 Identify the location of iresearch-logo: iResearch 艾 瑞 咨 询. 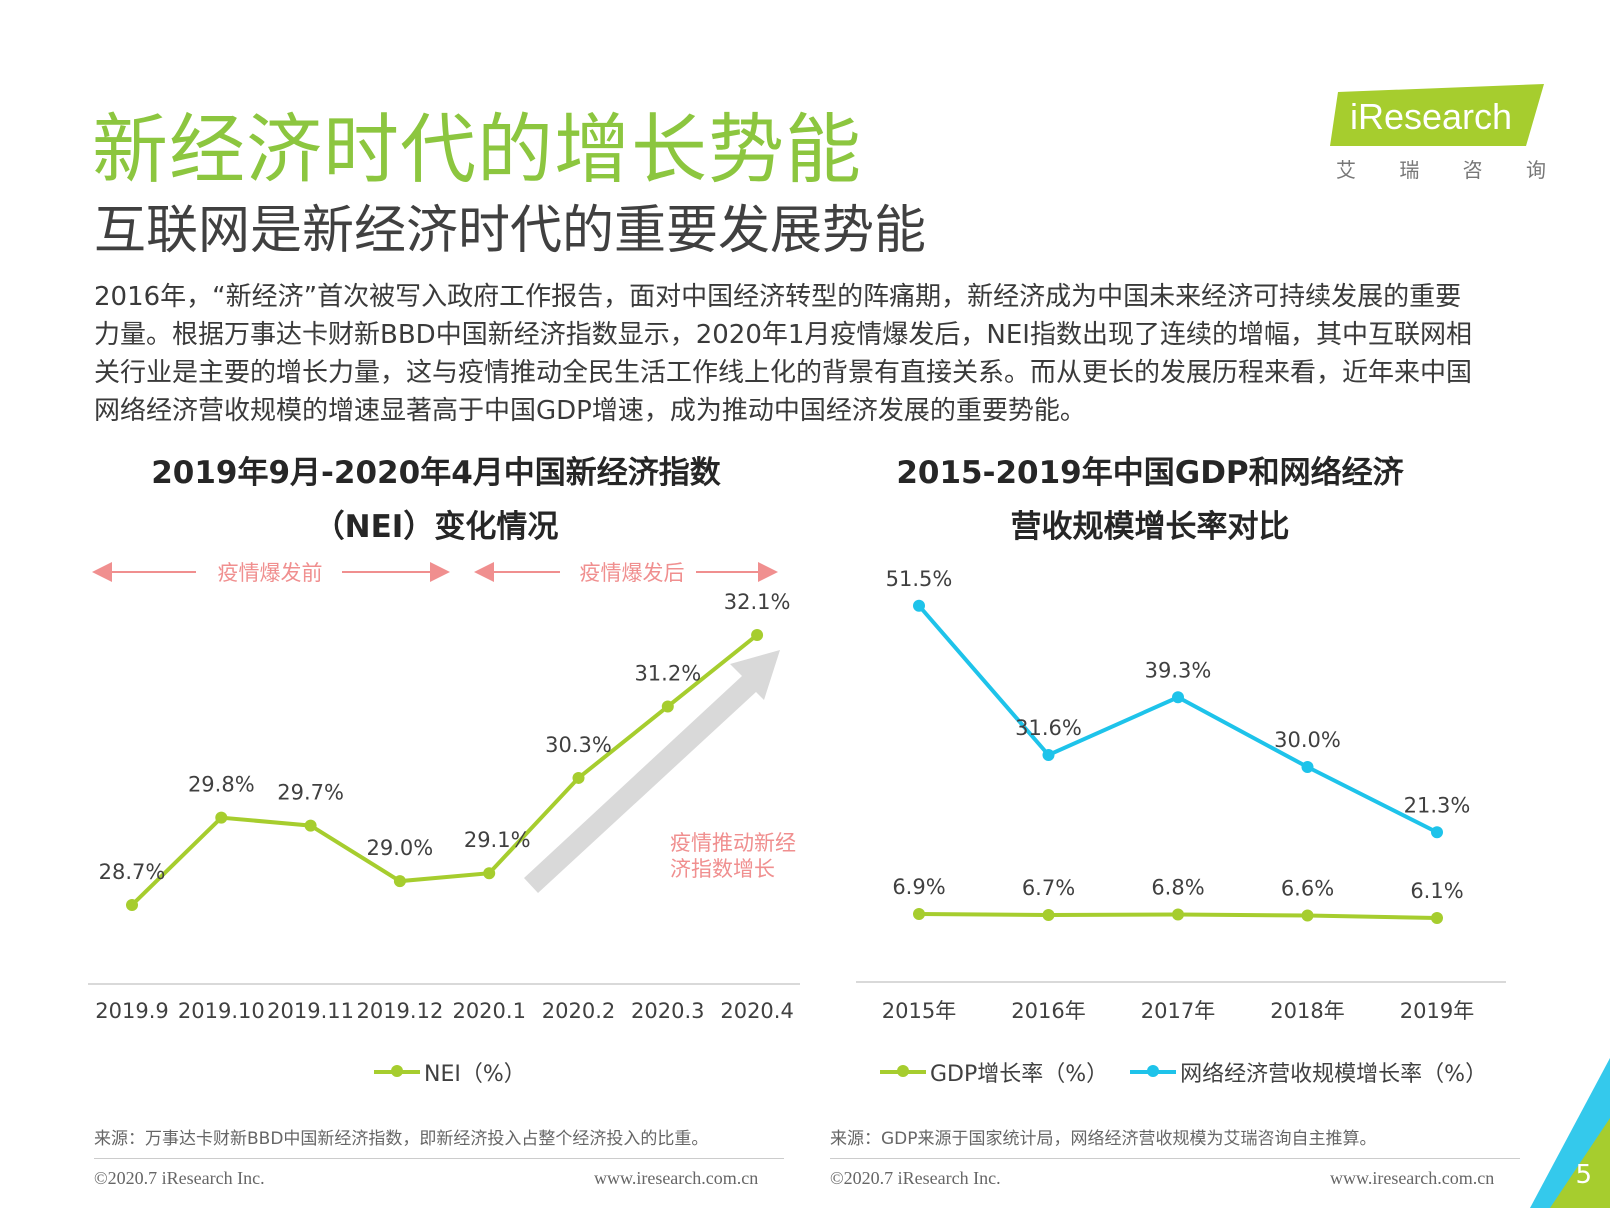
(1441, 139).